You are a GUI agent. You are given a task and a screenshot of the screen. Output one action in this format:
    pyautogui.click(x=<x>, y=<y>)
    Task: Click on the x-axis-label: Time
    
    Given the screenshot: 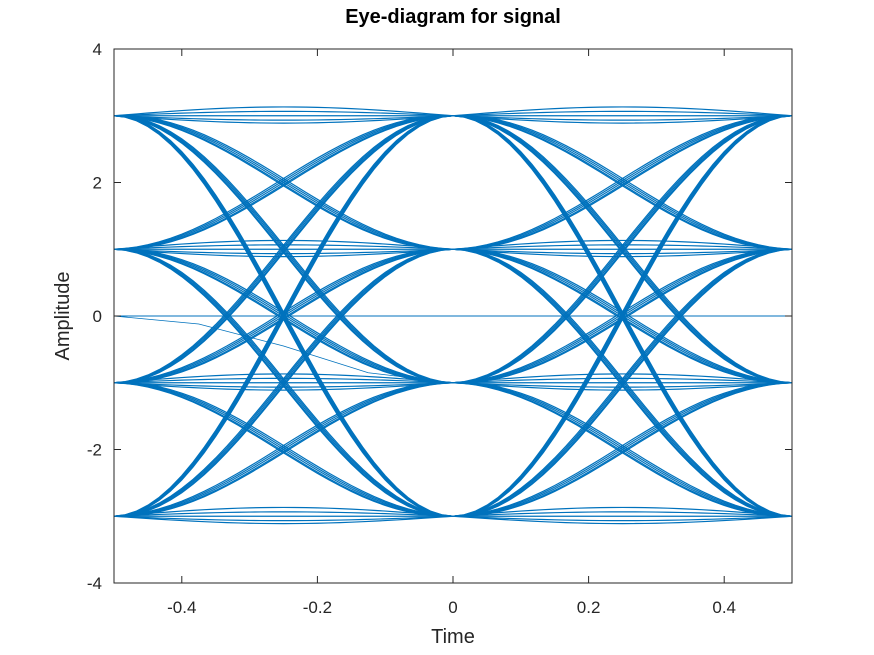 What is the action you would take?
    pyautogui.click(x=453, y=637)
    